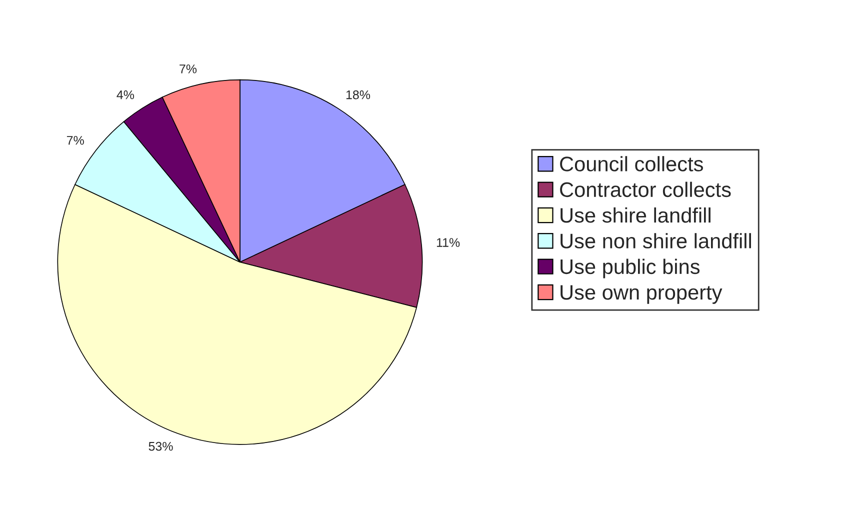  I want to click on legend-label: Use public bins, so click(630, 268).